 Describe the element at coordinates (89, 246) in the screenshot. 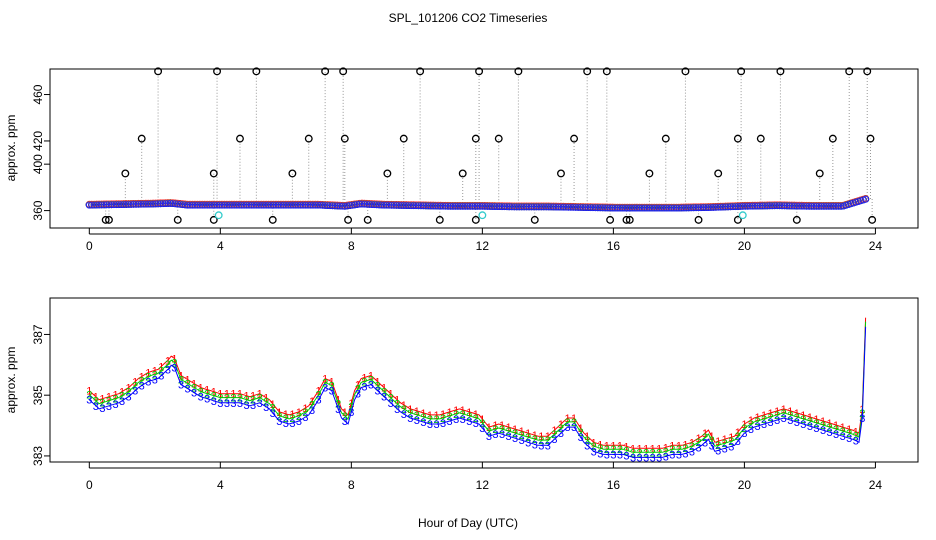

I see `top-x-tick-label: 0` at that location.